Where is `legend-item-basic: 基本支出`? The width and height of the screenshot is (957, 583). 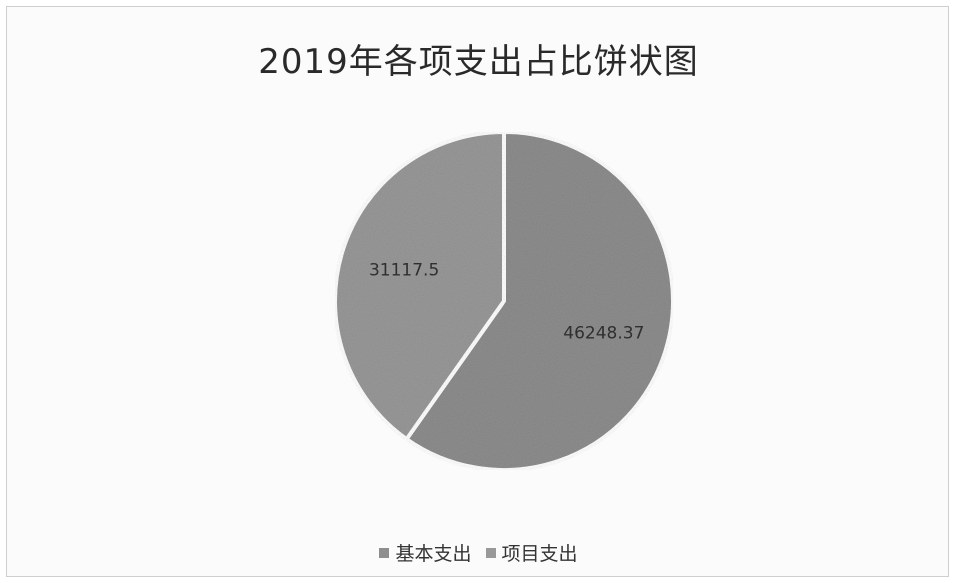
legend-item-basic: 基本支出 is located at coordinates (425, 552).